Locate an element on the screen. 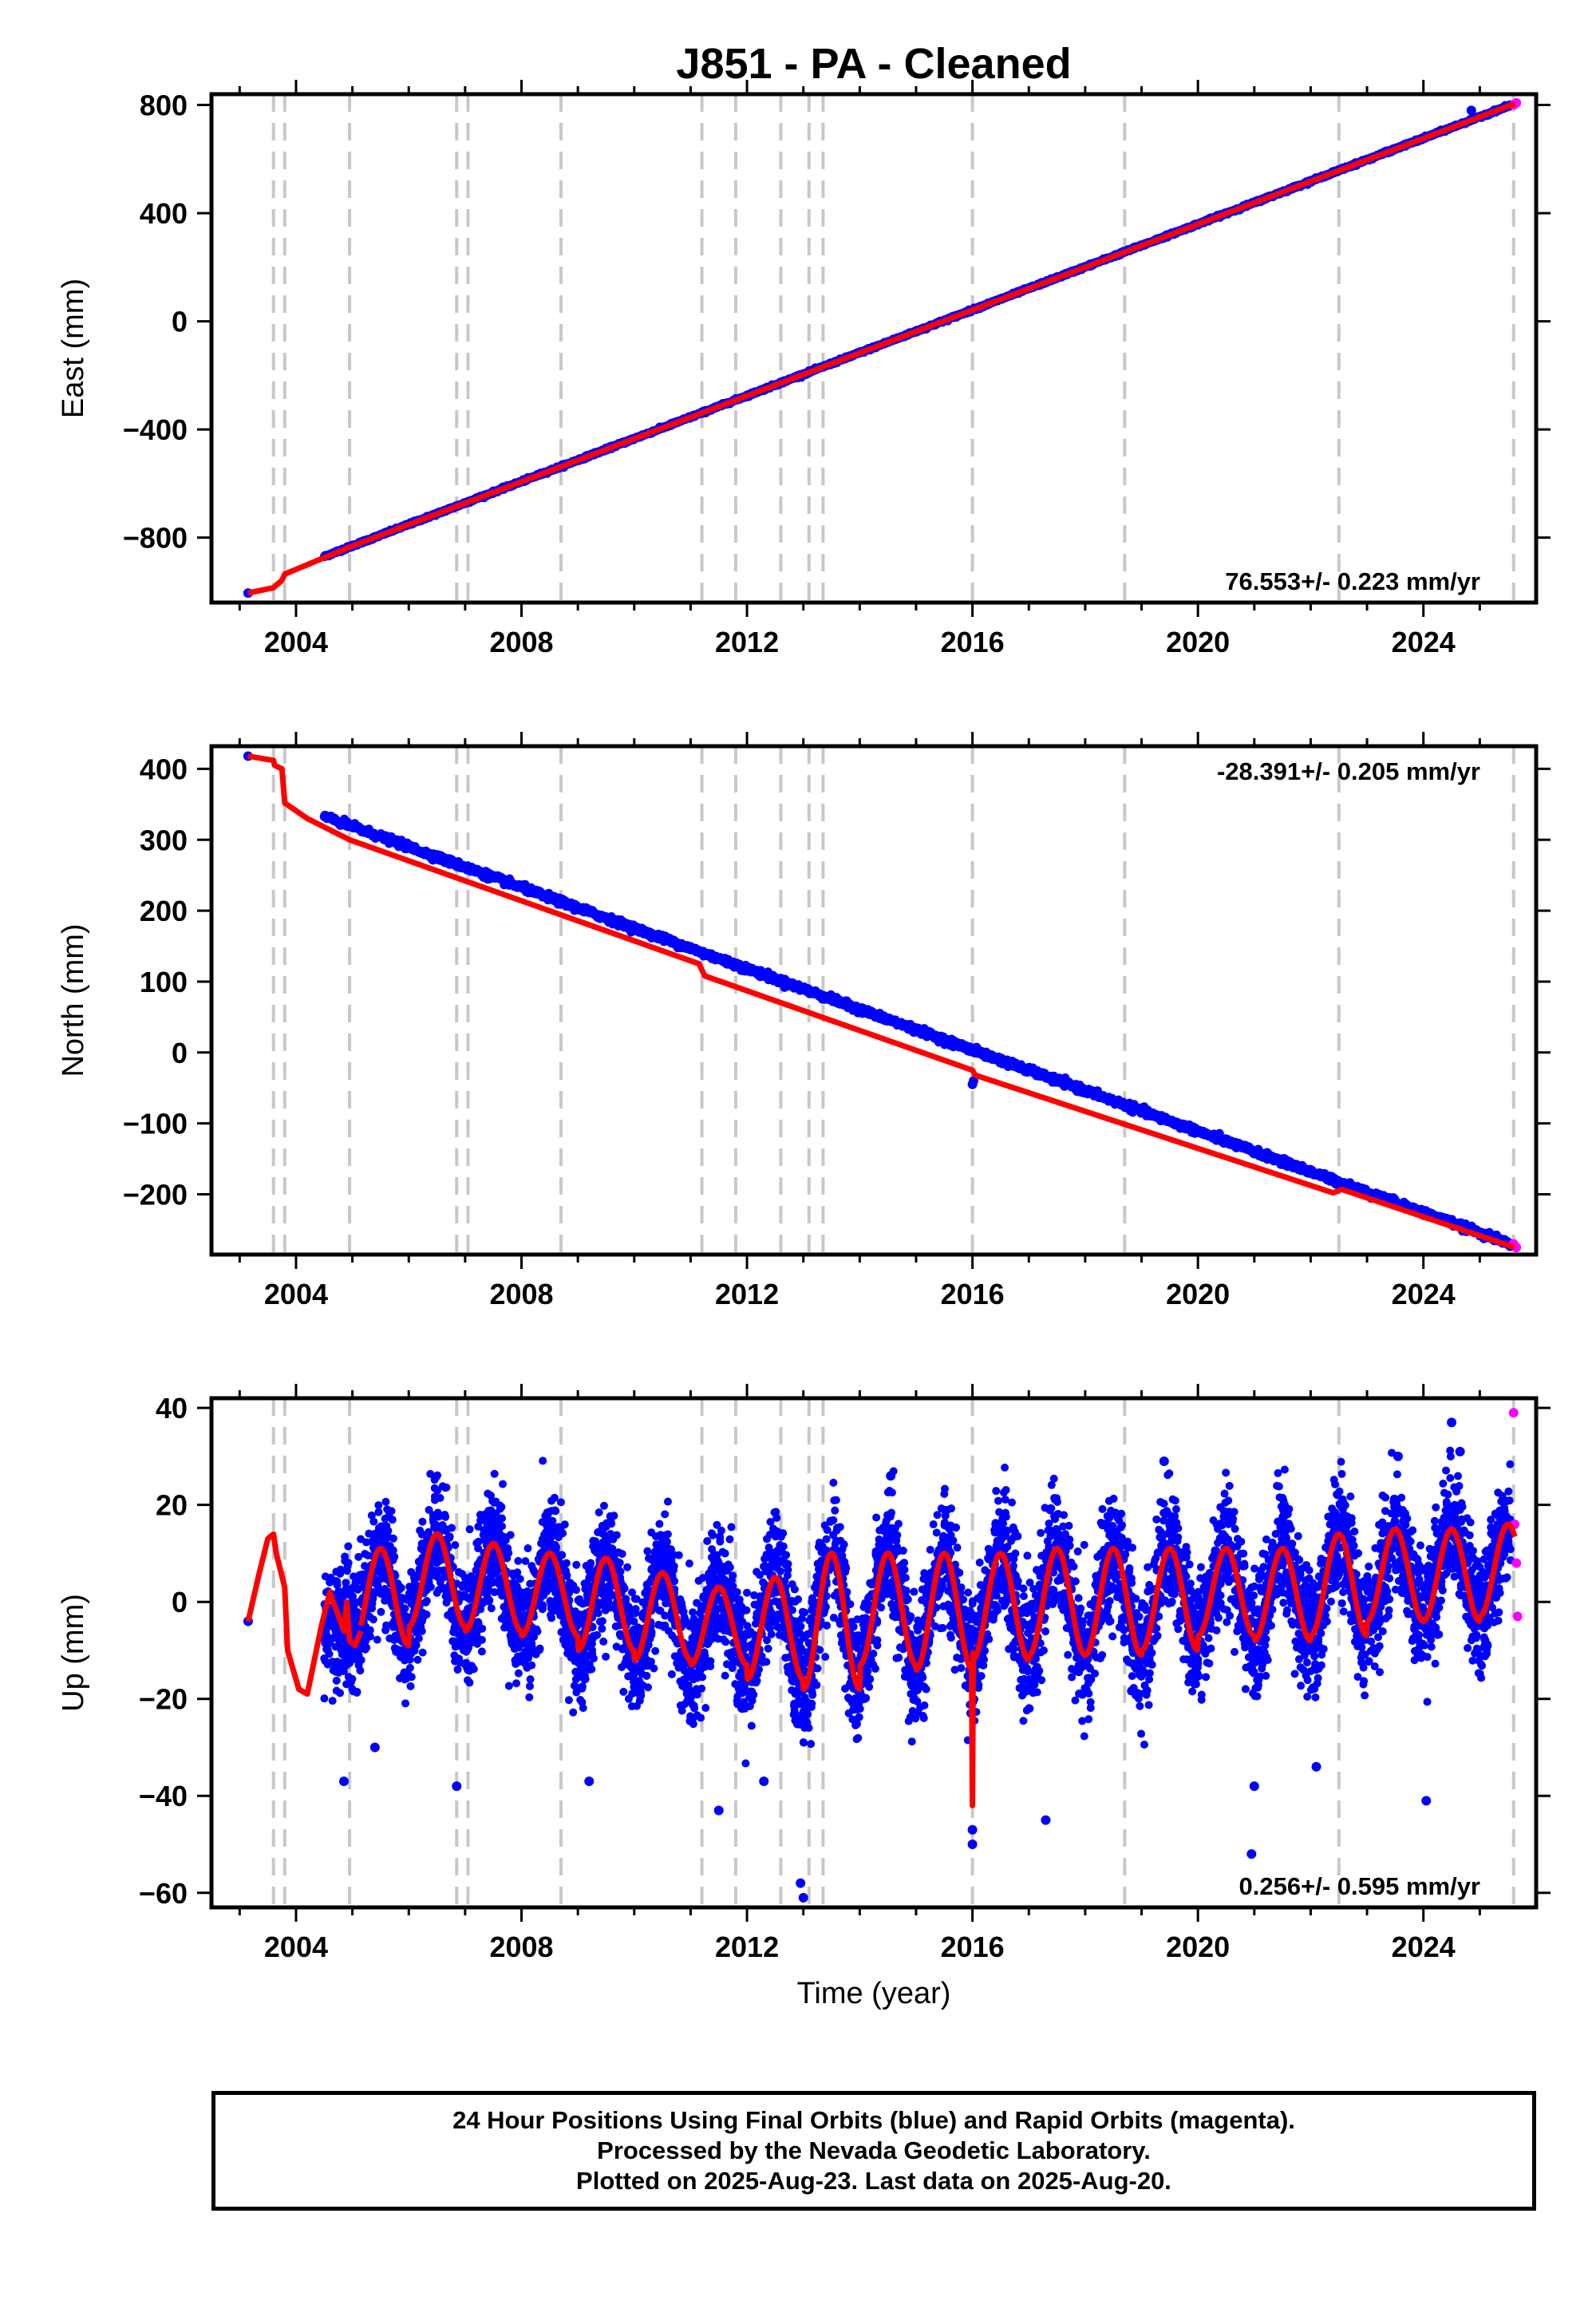 This screenshot has height=2316, width=1596. y-tick-label: −400 is located at coordinates (155, 429).